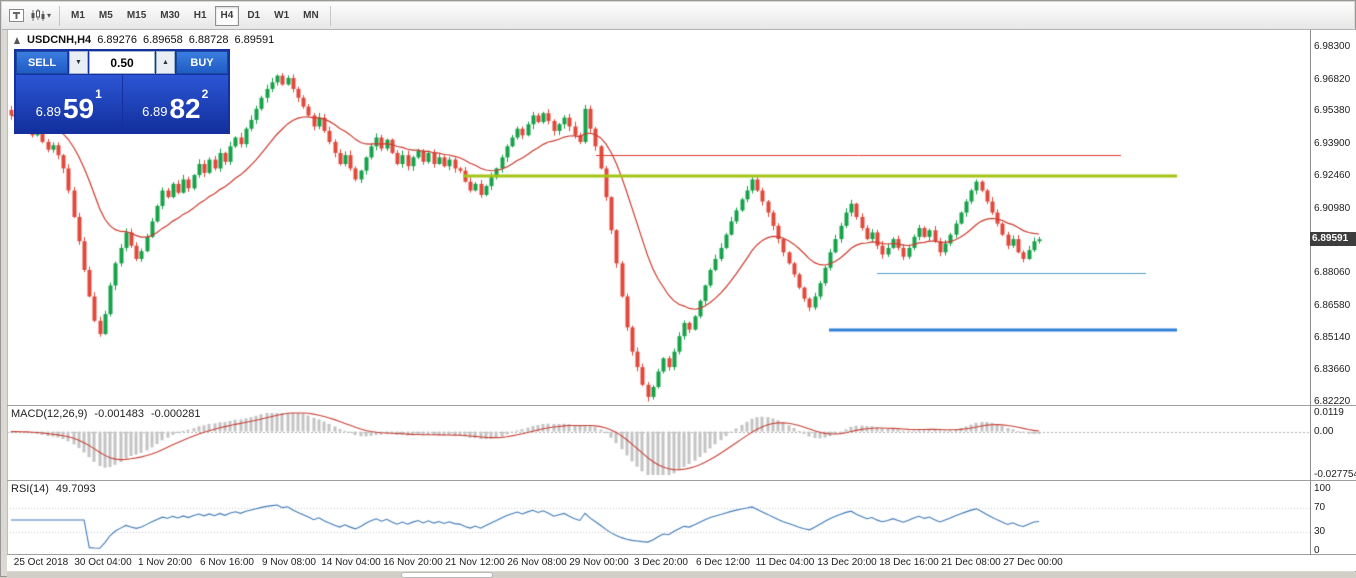  I want to click on symbol-name: USDCNH,H4, so click(59, 40).